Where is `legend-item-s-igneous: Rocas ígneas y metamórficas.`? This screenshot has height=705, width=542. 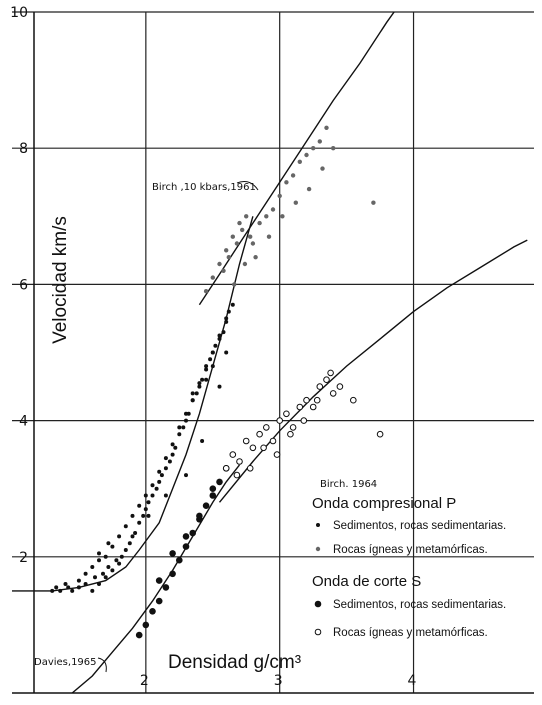
legend-item-s-igneous: Rocas ígneas y metamórficas. is located at coordinates (410, 633).